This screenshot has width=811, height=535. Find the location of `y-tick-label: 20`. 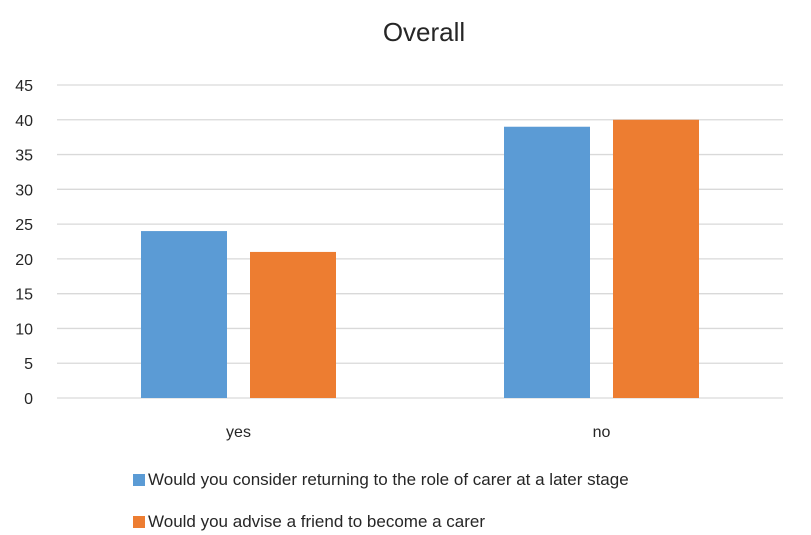

y-tick-label: 20 is located at coordinates (24, 260).